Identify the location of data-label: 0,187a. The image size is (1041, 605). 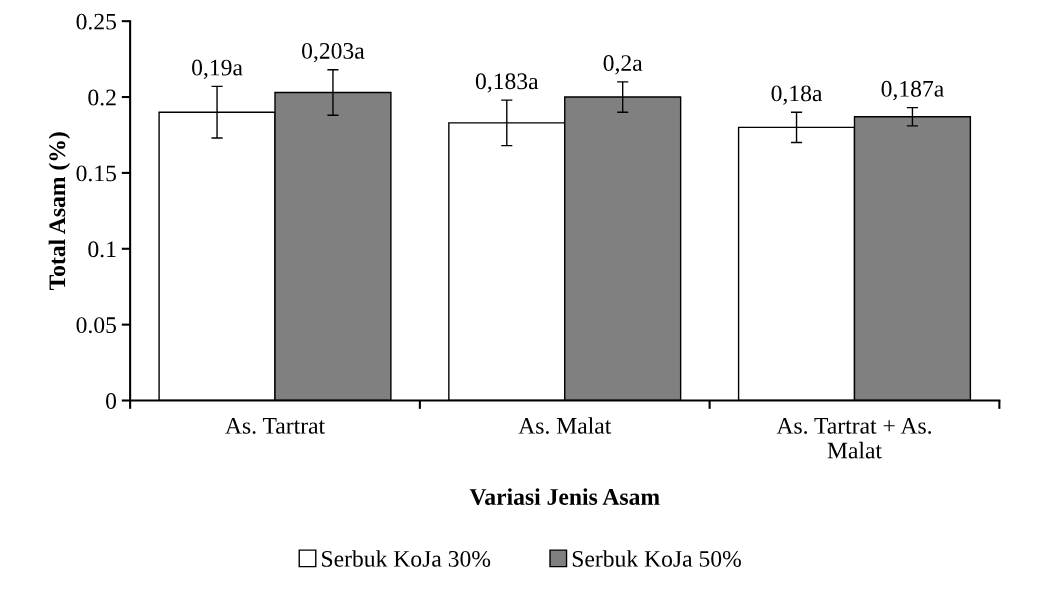
(912, 90).